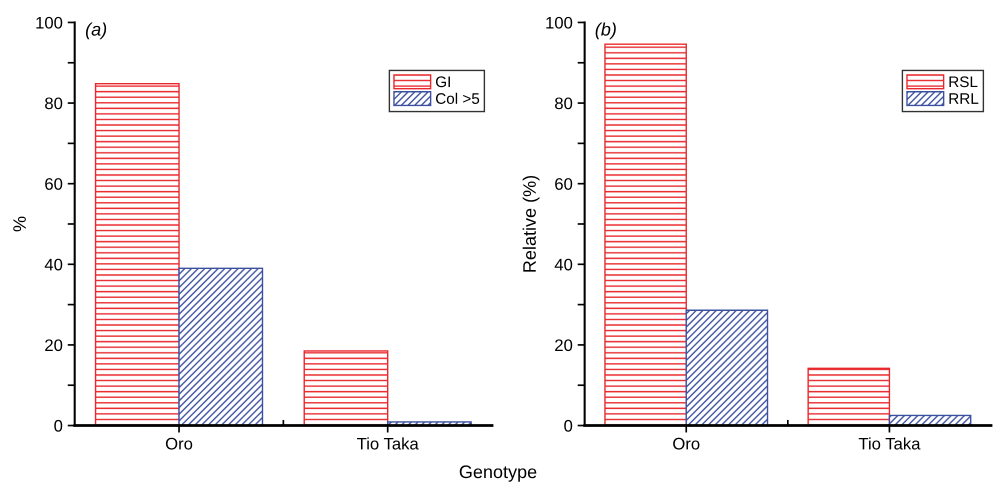 This screenshot has width=996, height=488. What do you see at coordinates (963, 98) in the screenshot?
I see `legend-label: RRL` at bounding box center [963, 98].